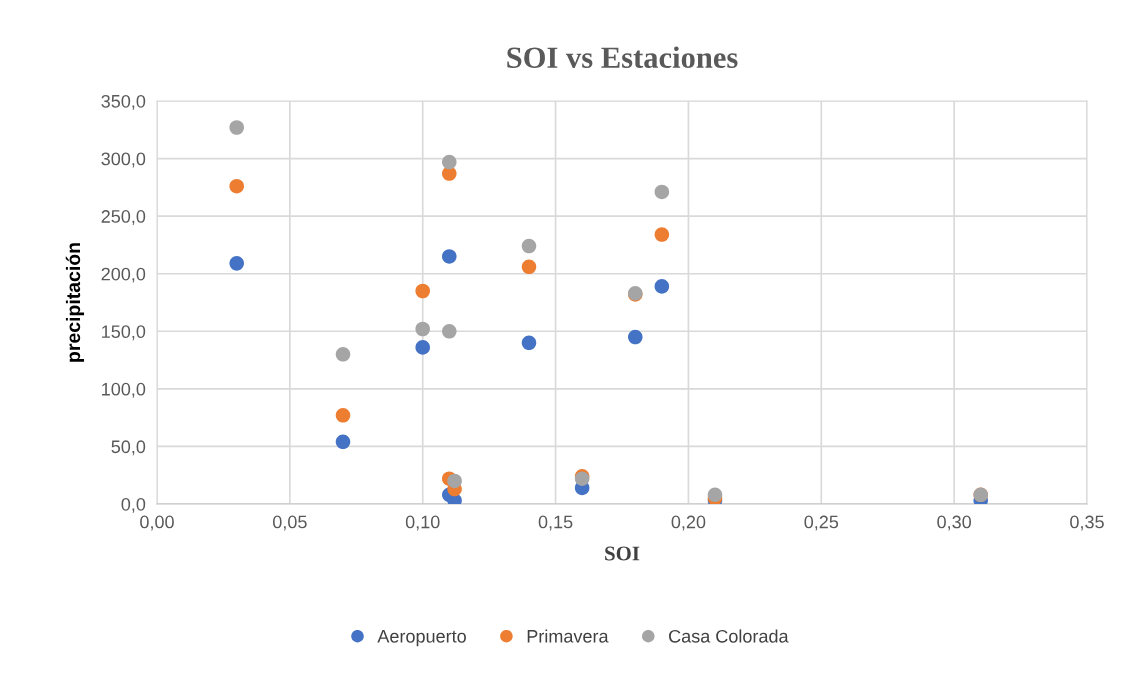 The image size is (1128, 676). Describe the element at coordinates (422, 523) in the screenshot. I see `x-tick-label: 0,10` at that location.